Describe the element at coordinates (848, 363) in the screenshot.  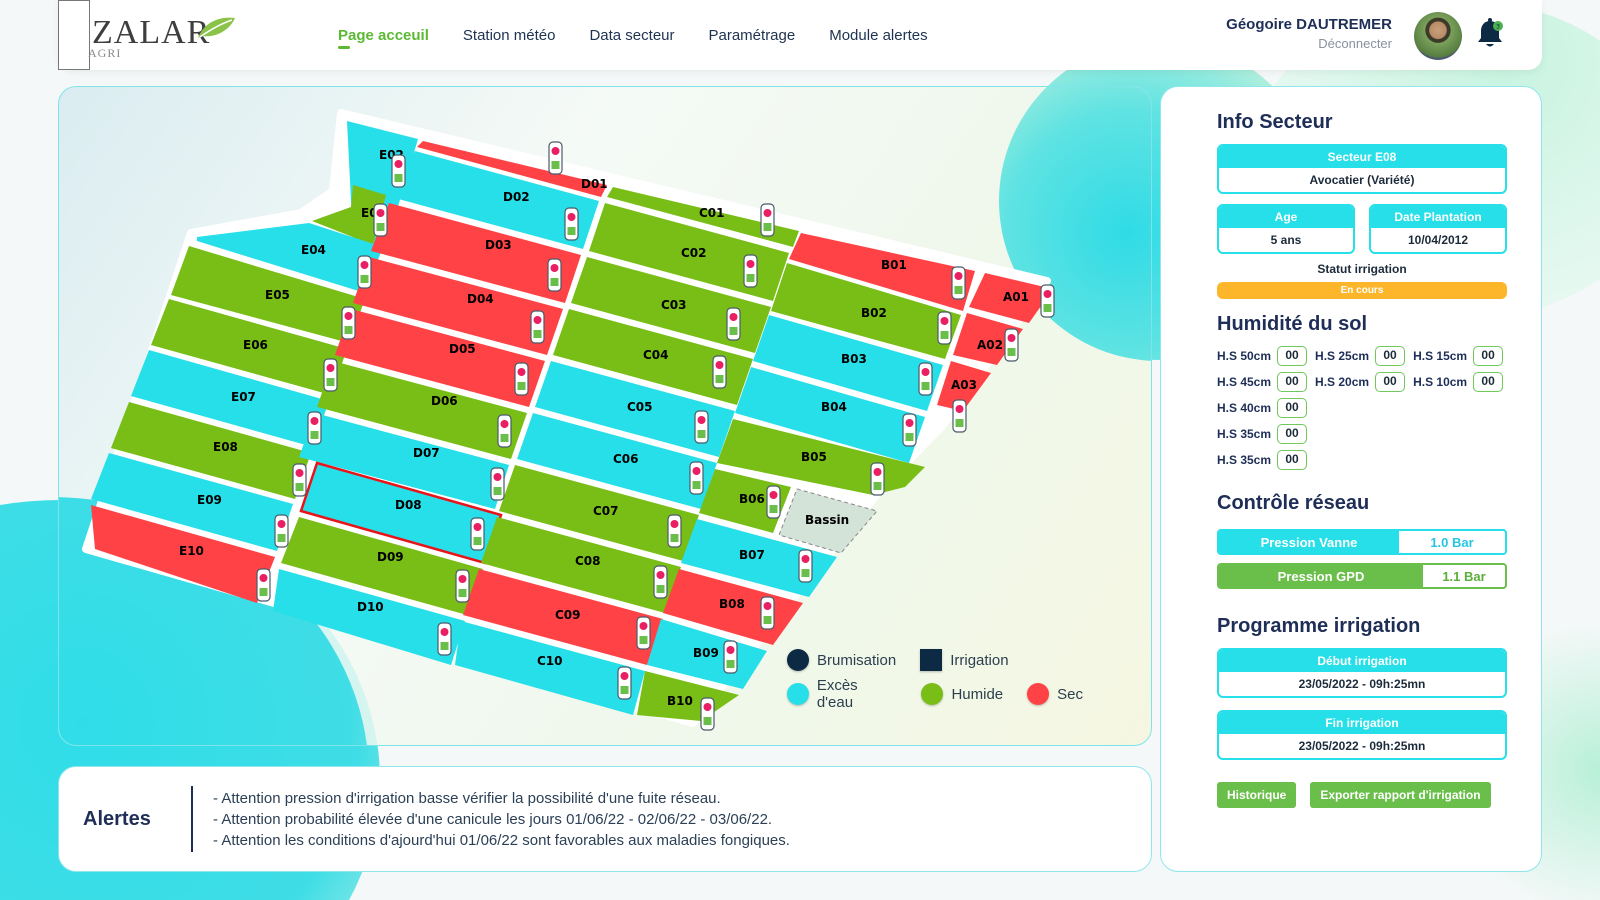
I see `sector-B03: B03` at that location.